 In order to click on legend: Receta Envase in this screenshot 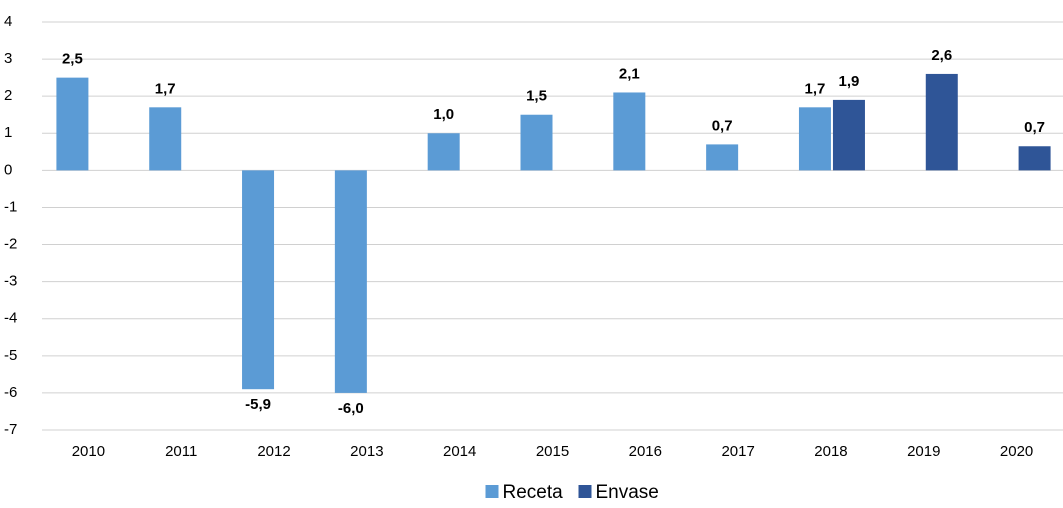, I will do `click(572, 492)`.